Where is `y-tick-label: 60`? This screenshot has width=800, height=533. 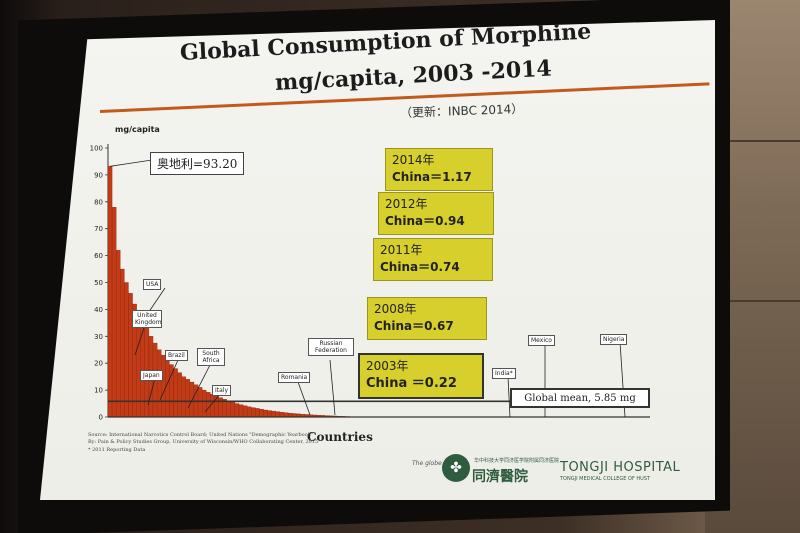
y-tick-label: 60 is located at coordinates (98, 256).